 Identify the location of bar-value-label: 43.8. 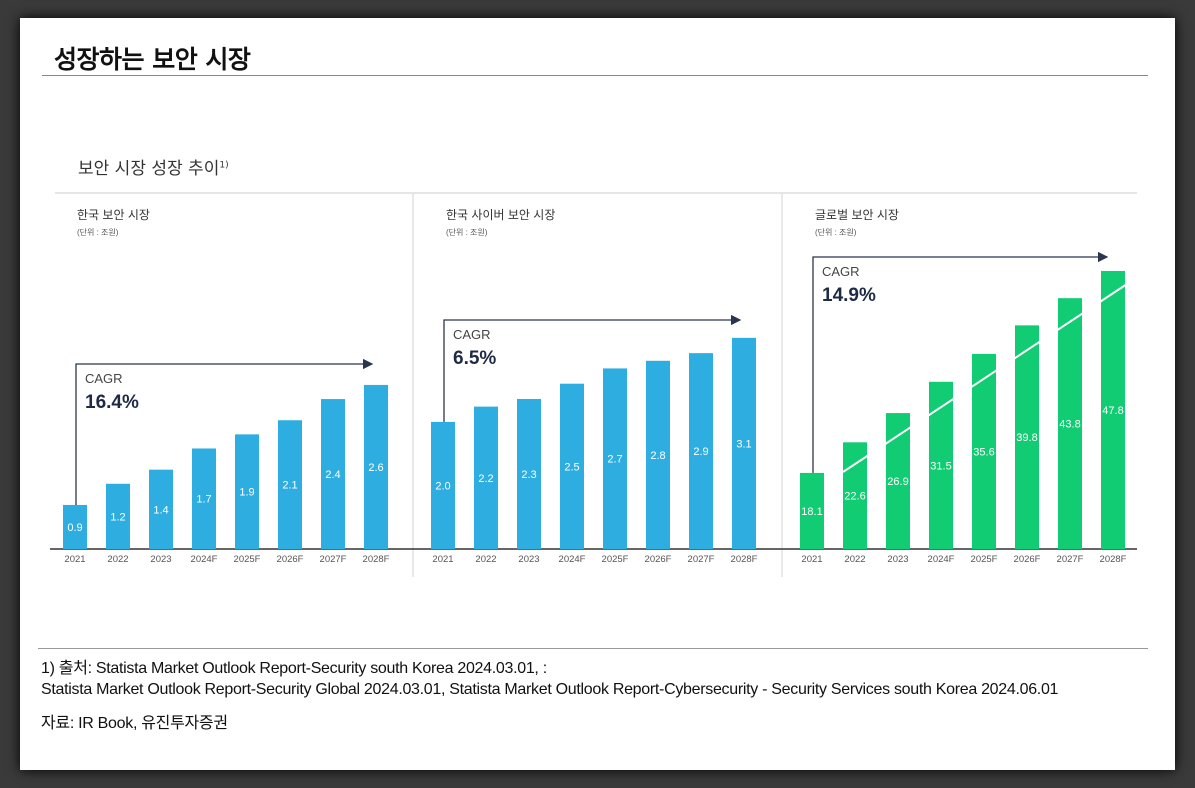
(1069, 425).